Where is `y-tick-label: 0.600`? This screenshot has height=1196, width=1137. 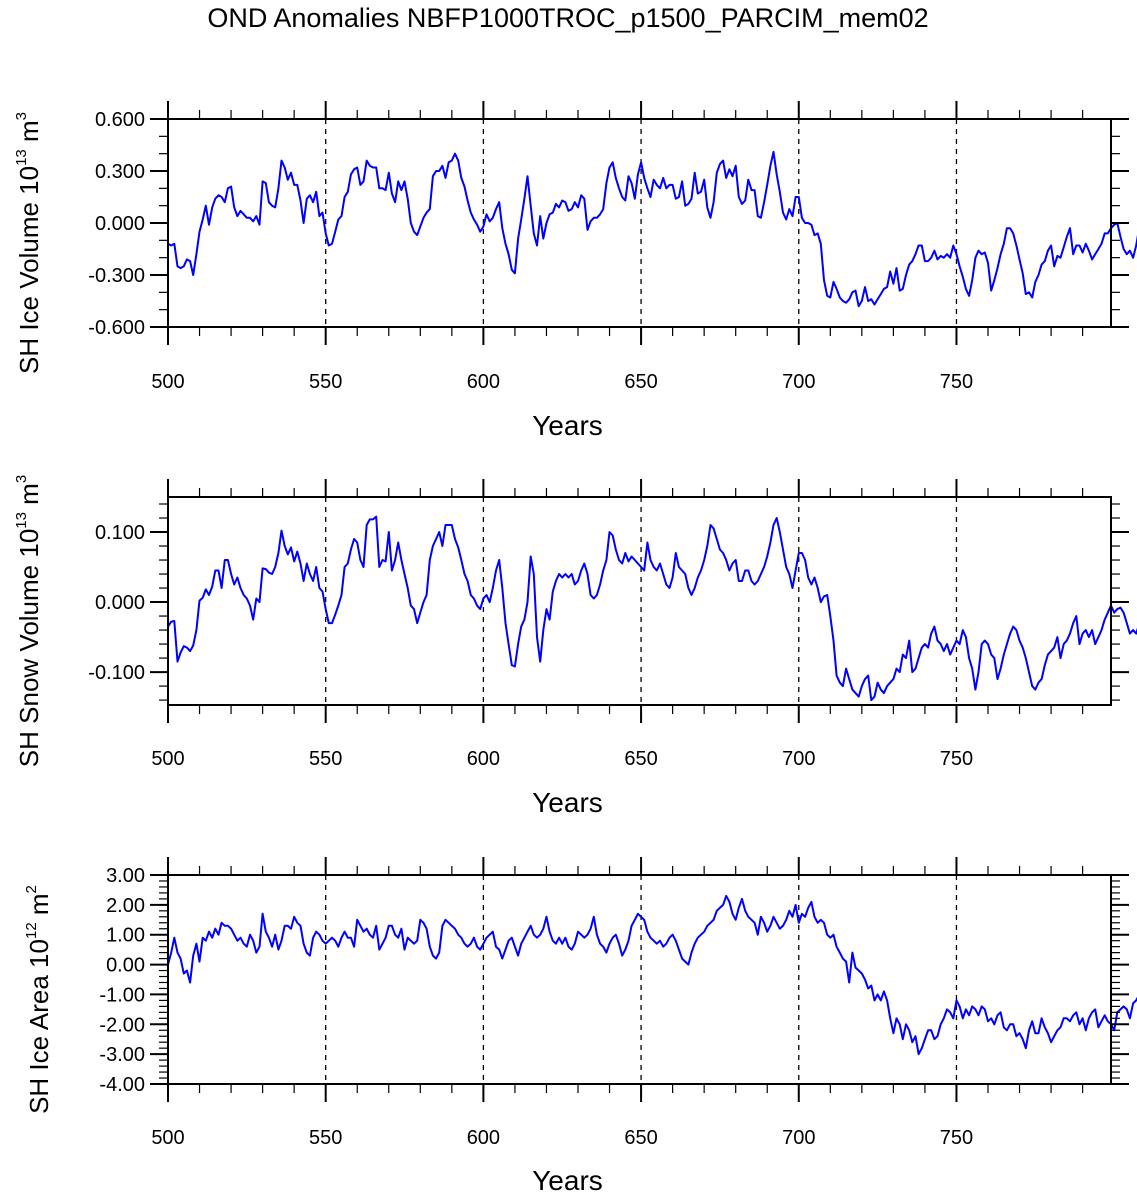
y-tick-label: 0.600 is located at coordinates (120, 120).